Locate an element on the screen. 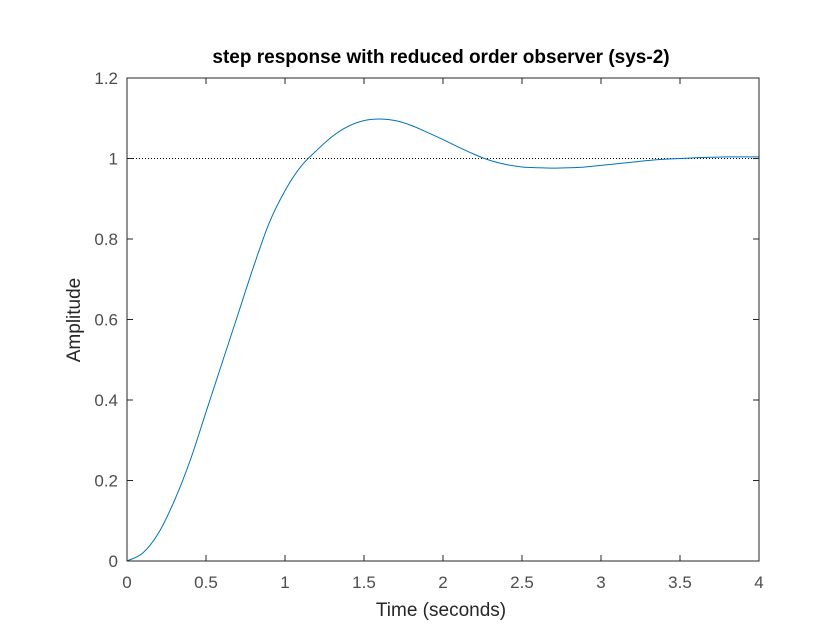 This screenshot has width=840, height=630. y-tick-label: 0 is located at coordinates (113, 561).